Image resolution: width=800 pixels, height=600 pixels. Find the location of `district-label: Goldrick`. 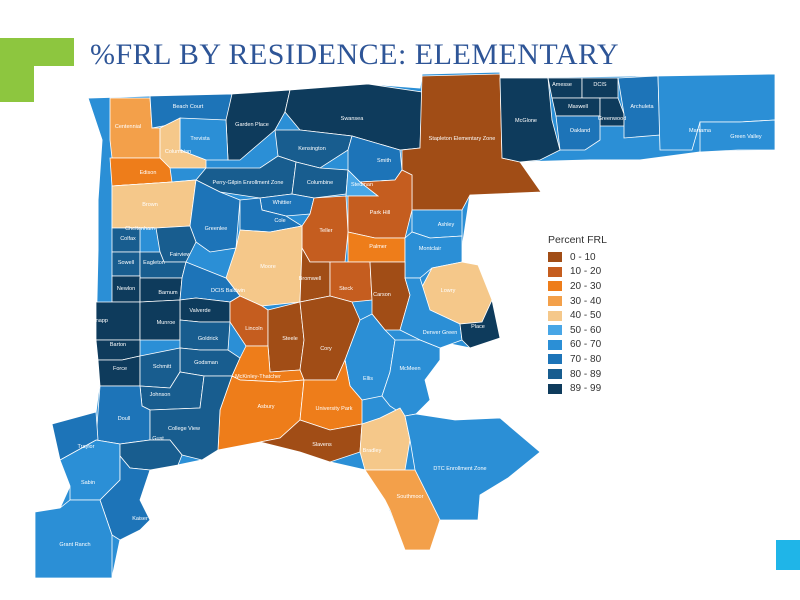

district-label: Goldrick is located at coordinates (208, 339).